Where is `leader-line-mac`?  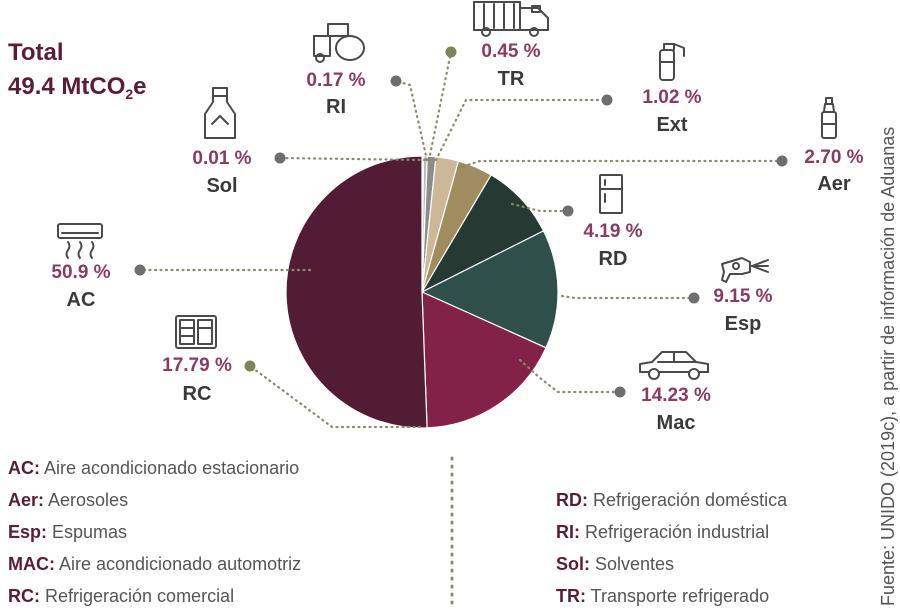 leader-line-mac is located at coordinates (570, 376).